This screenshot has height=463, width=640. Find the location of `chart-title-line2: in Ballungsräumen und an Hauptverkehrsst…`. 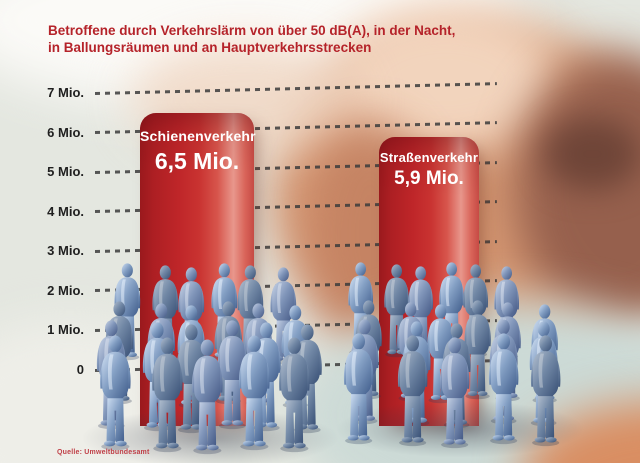

chart-title-line2: in Ballungsräumen und an Hauptverkehrsst… is located at coordinates (210, 47).